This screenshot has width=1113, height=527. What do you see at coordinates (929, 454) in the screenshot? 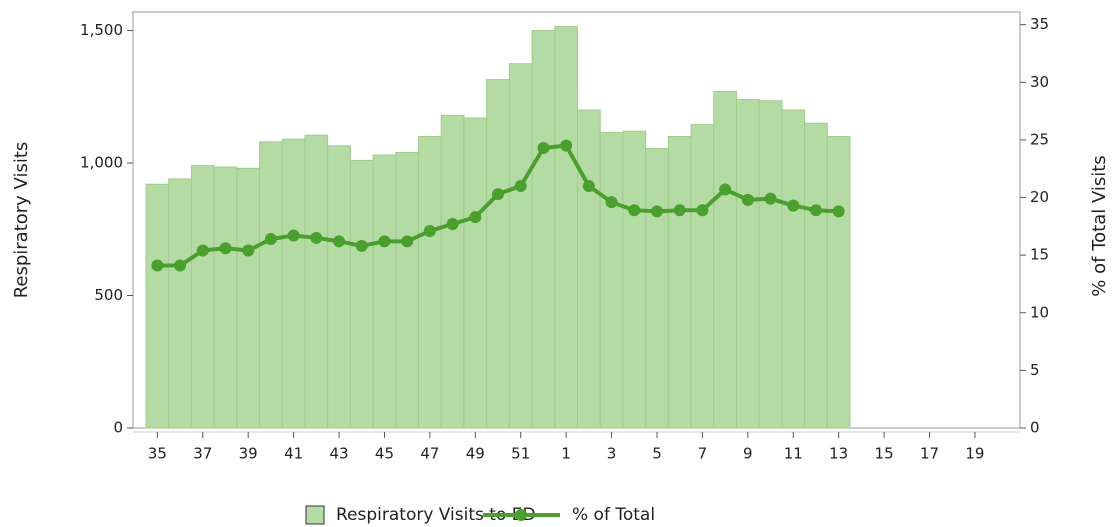
I see `x-tick-label: 17` at bounding box center [929, 454].